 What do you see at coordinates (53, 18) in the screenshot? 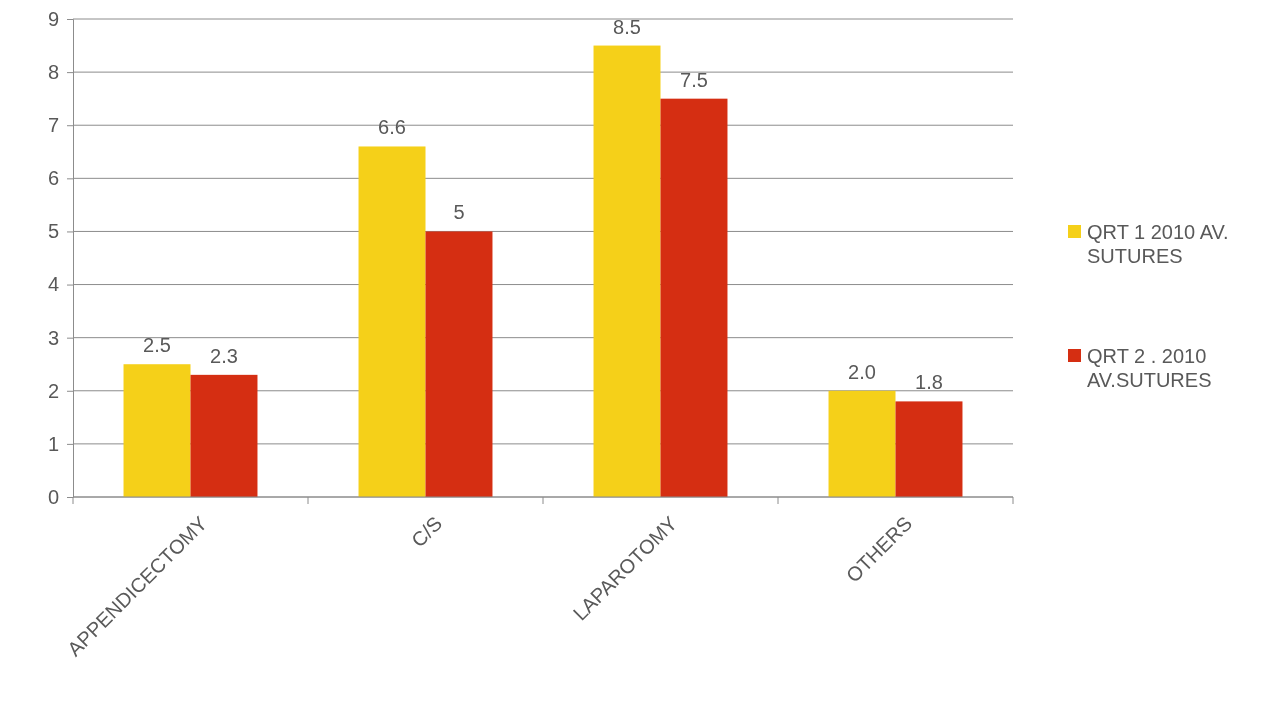
I see `y-tick-label: 9` at bounding box center [53, 18].